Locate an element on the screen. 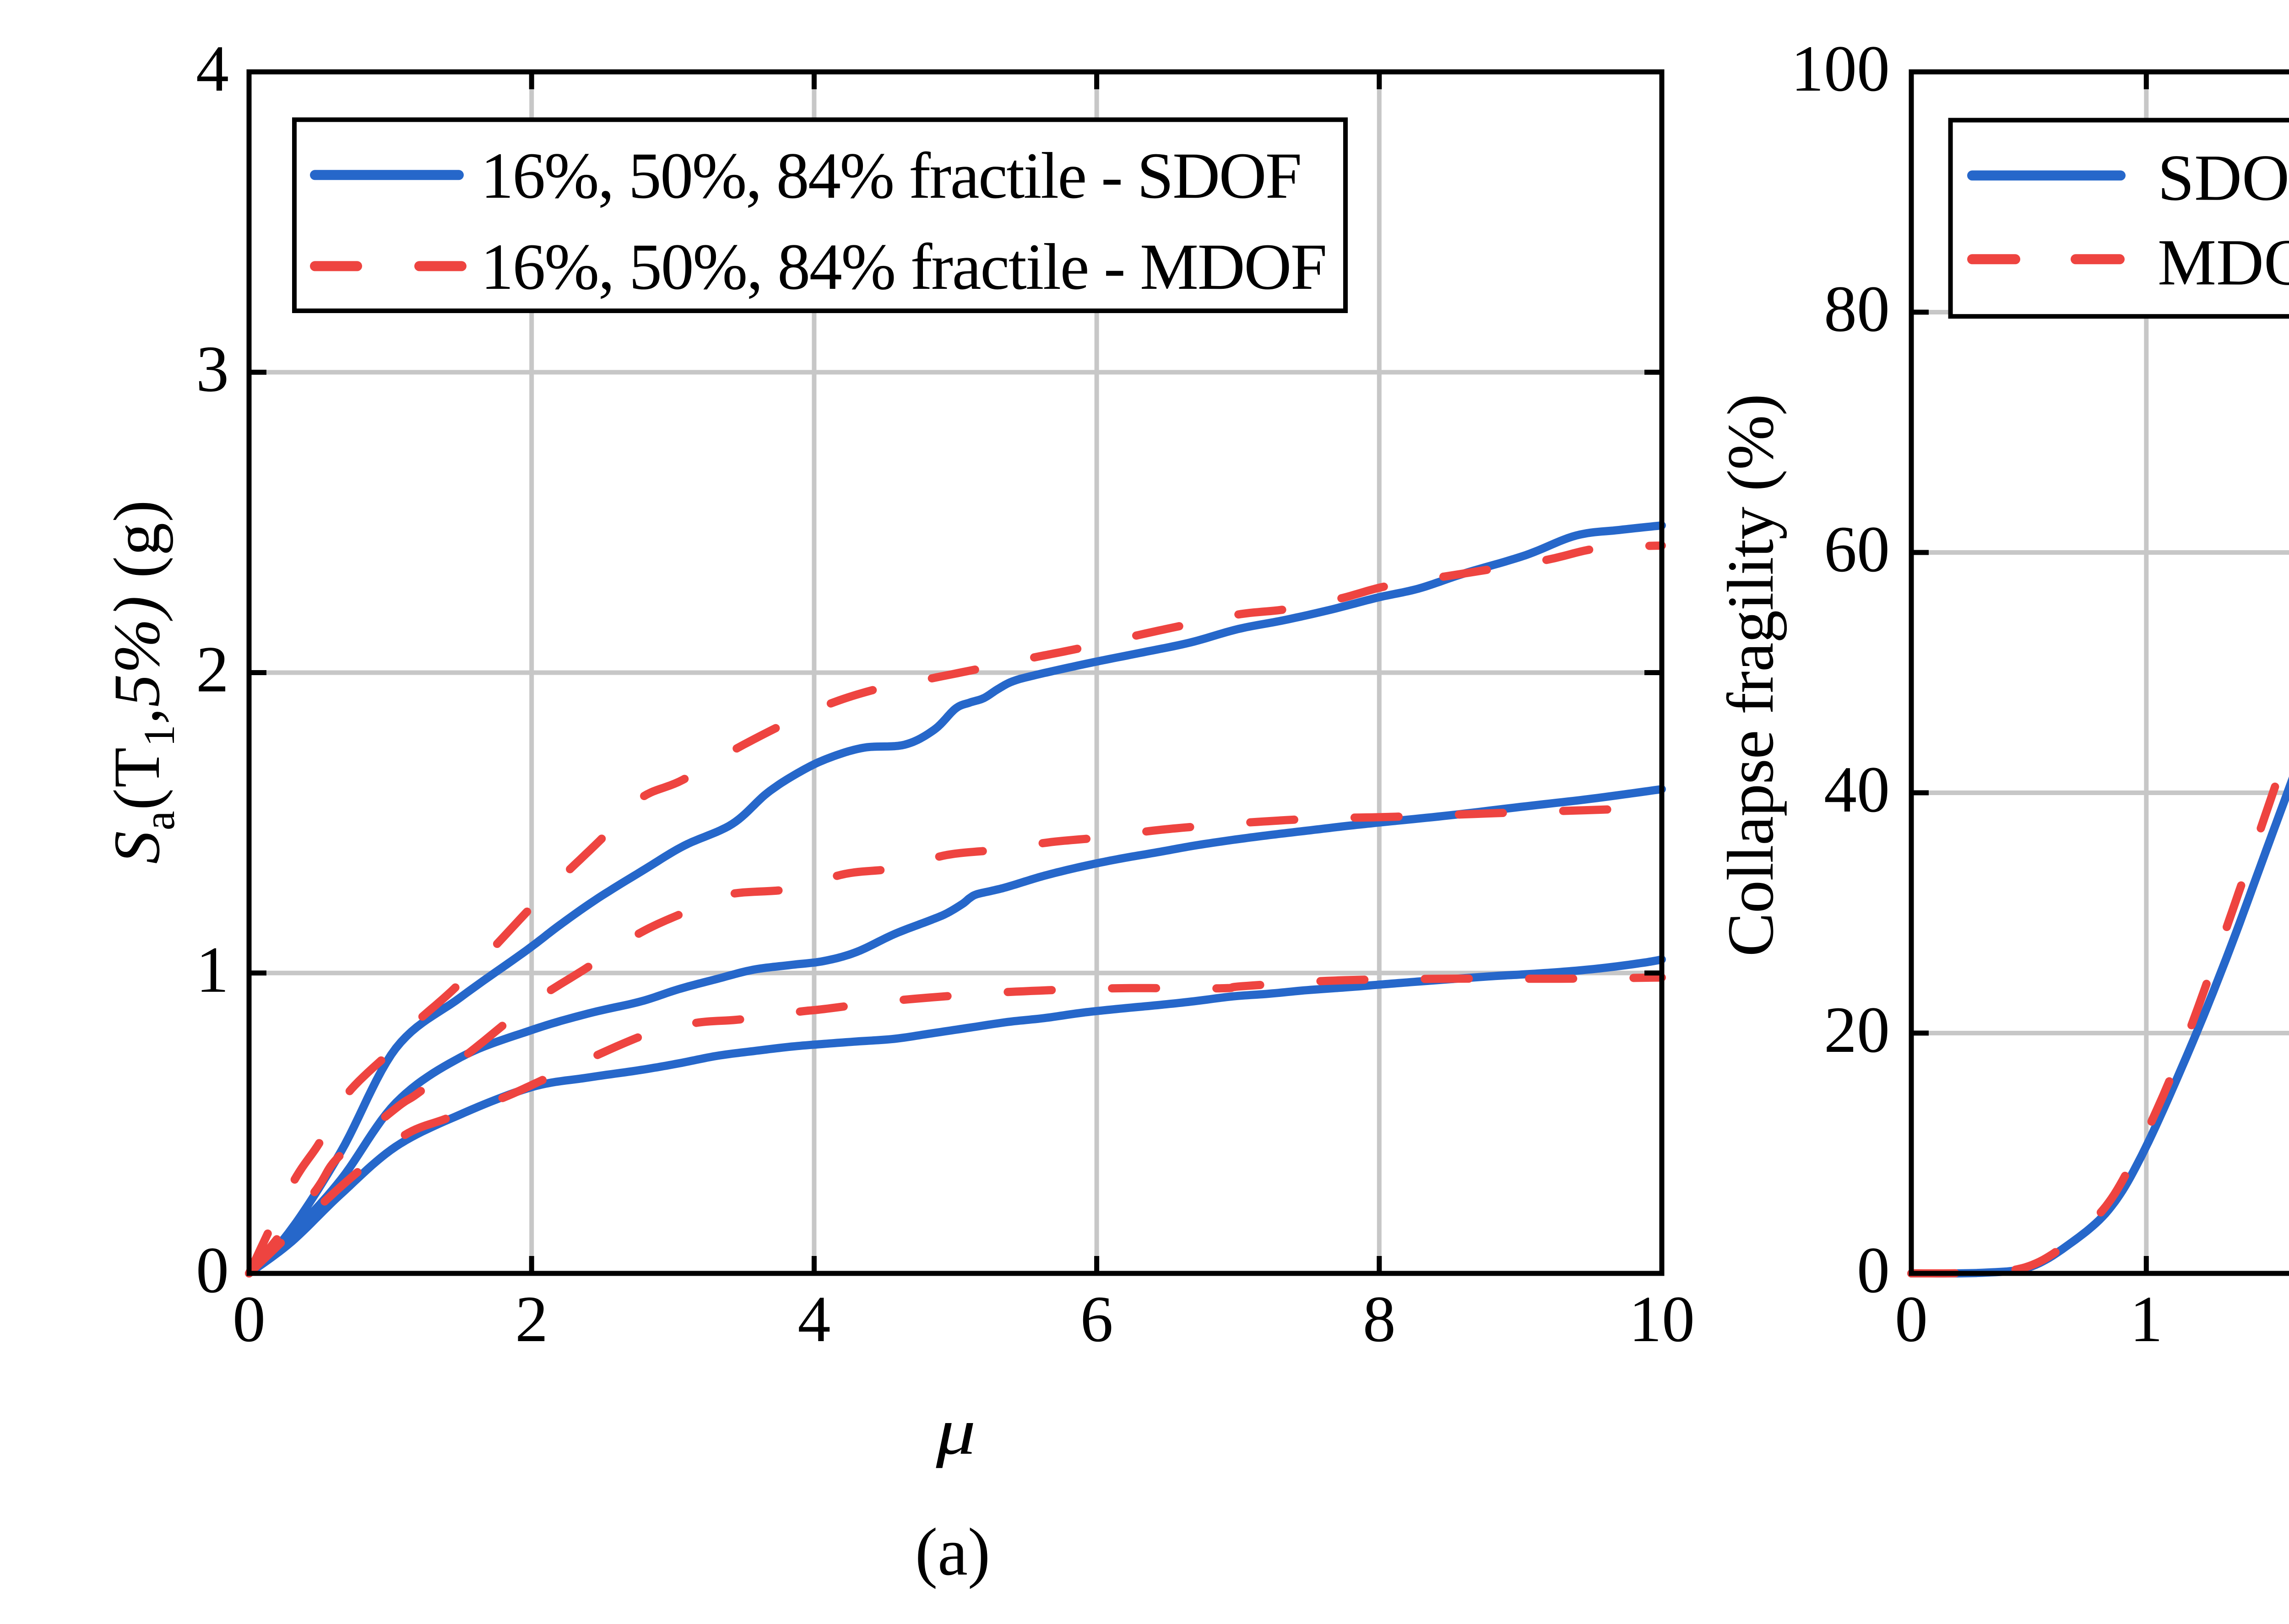  svg-text: 6 is located at coordinates (1096, 1319).